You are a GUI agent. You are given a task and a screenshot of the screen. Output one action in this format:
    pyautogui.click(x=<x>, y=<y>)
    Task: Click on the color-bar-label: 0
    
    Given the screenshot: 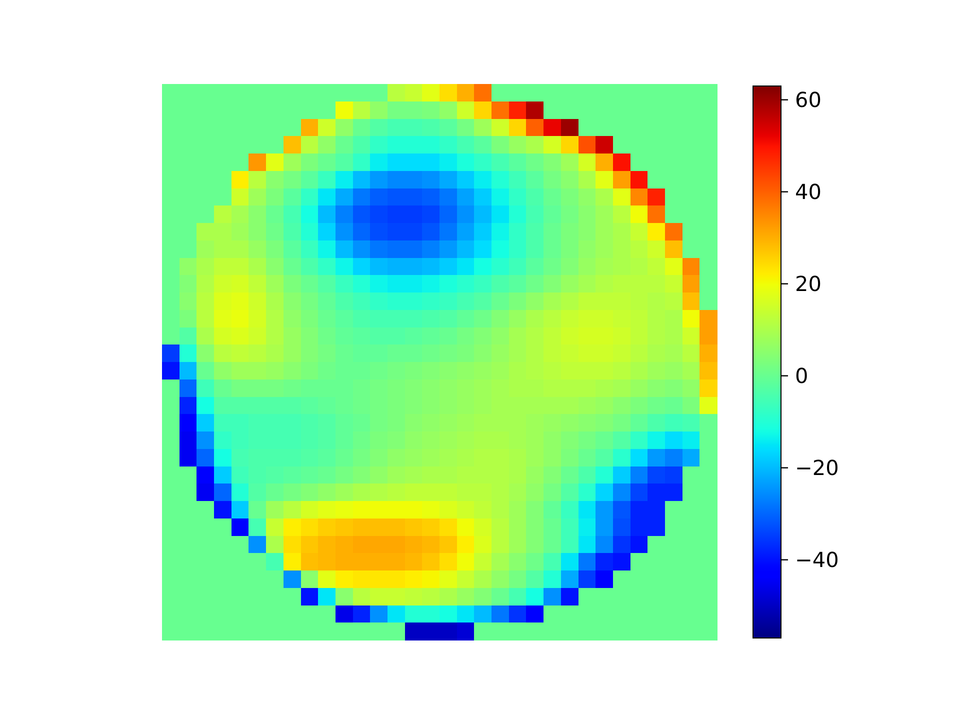 What is the action you would take?
    pyautogui.click(x=801, y=376)
    